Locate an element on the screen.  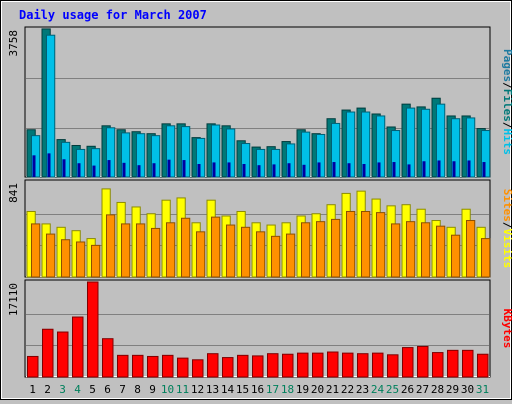
x-label-day-12: 12 is located at coordinates (197, 389).